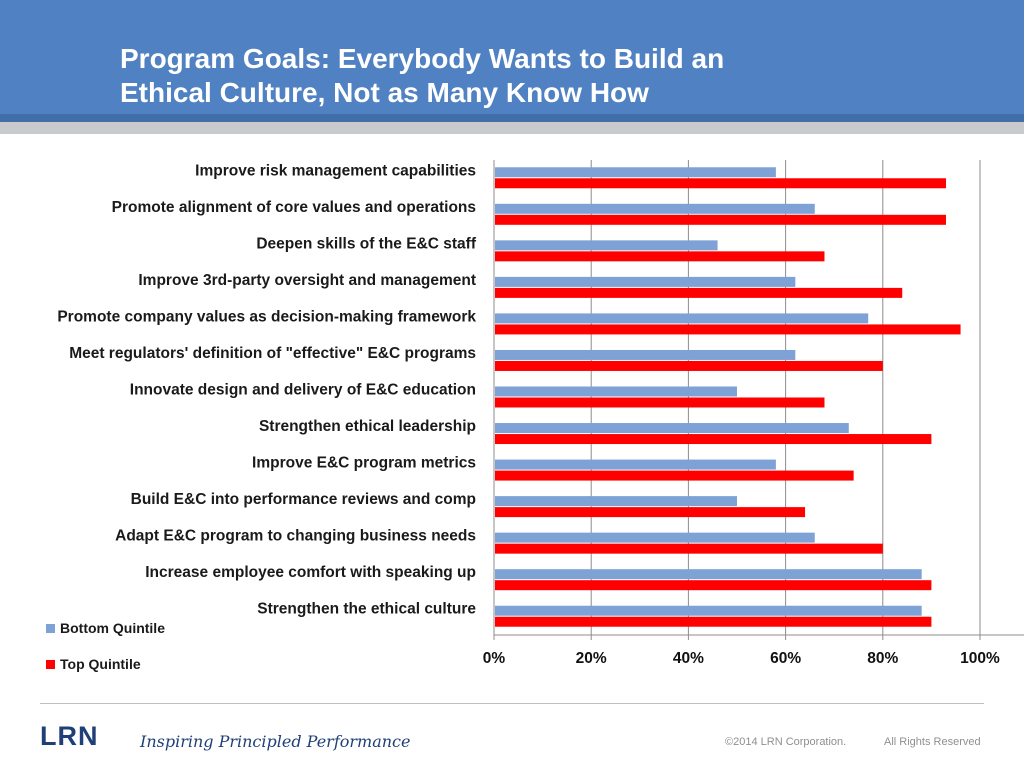 This screenshot has height=768, width=1024. I want to click on category-label: Improve risk management capabilities, so click(335, 170).